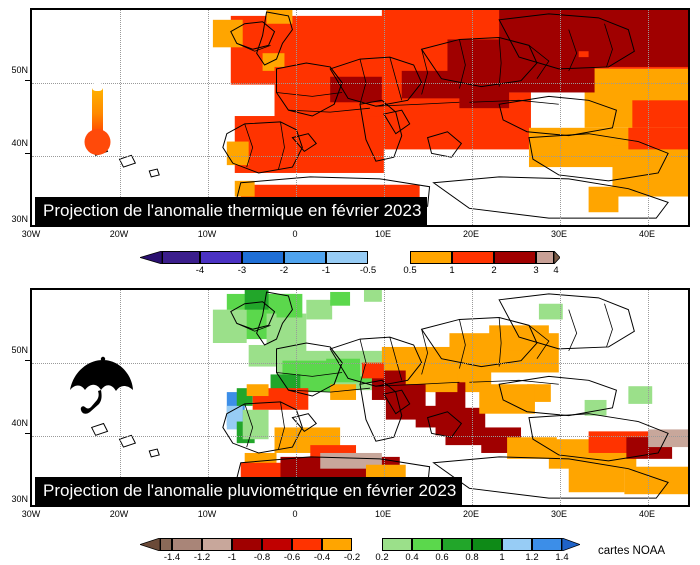 The width and height of the screenshot is (700, 565). Describe the element at coordinates (556, 270) in the screenshot. I see `colorbar-tick: 4` at that location.